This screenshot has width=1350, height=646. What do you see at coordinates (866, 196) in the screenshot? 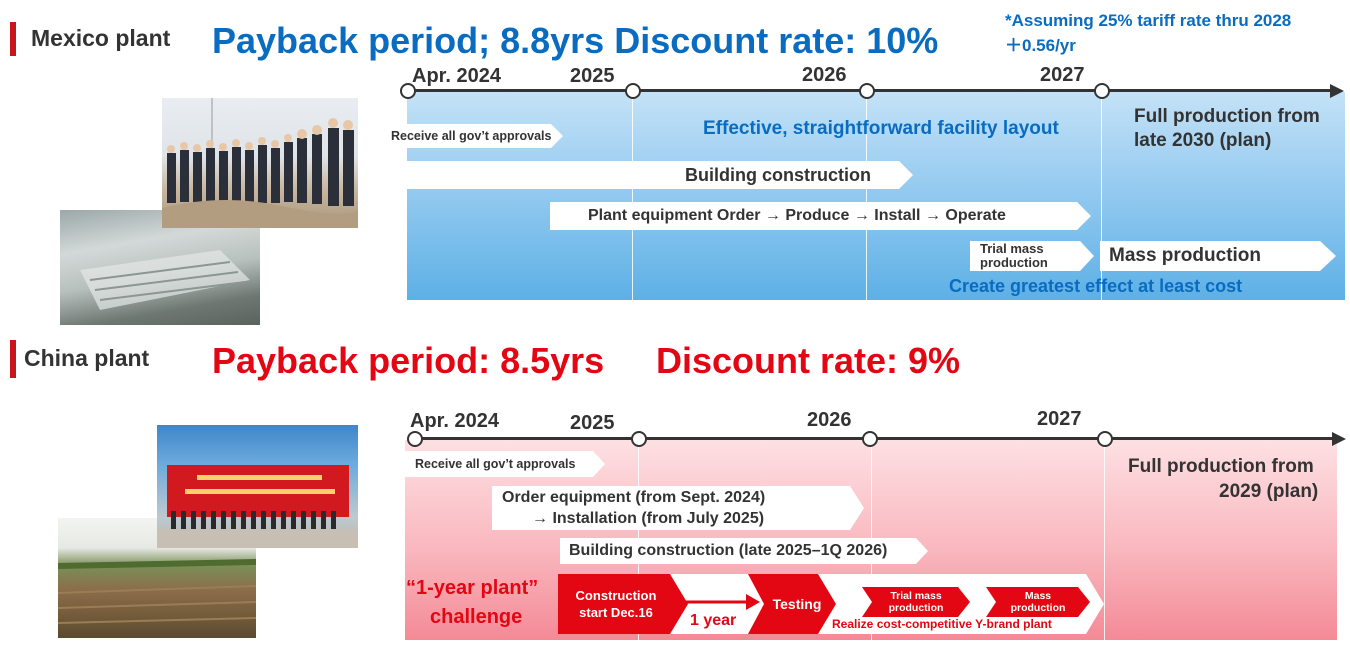
I see `mexico-gridline-2026` at bounding box center [866, 196].